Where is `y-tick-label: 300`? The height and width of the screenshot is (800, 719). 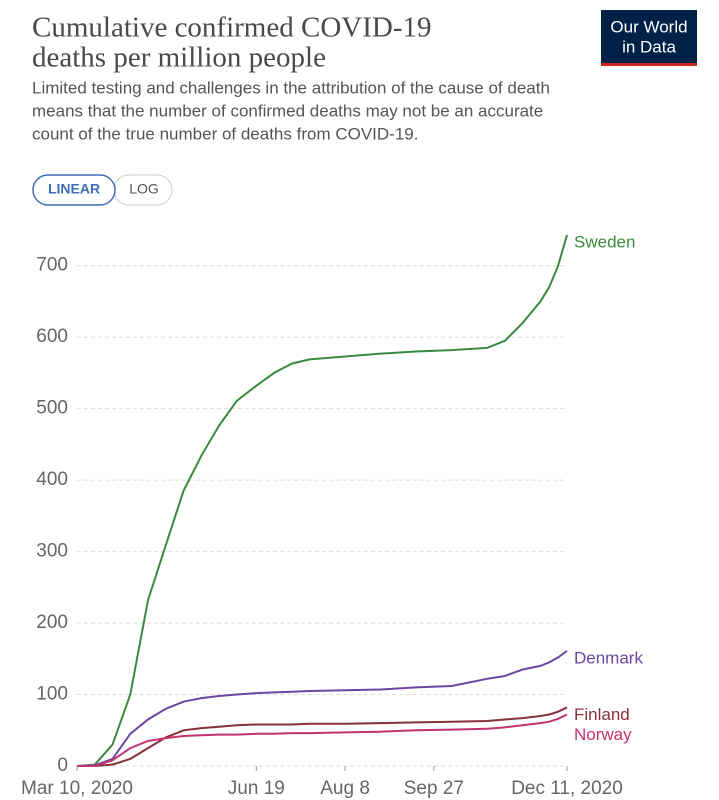
y-tick-label: 300 is located at coordinates (52, 551).